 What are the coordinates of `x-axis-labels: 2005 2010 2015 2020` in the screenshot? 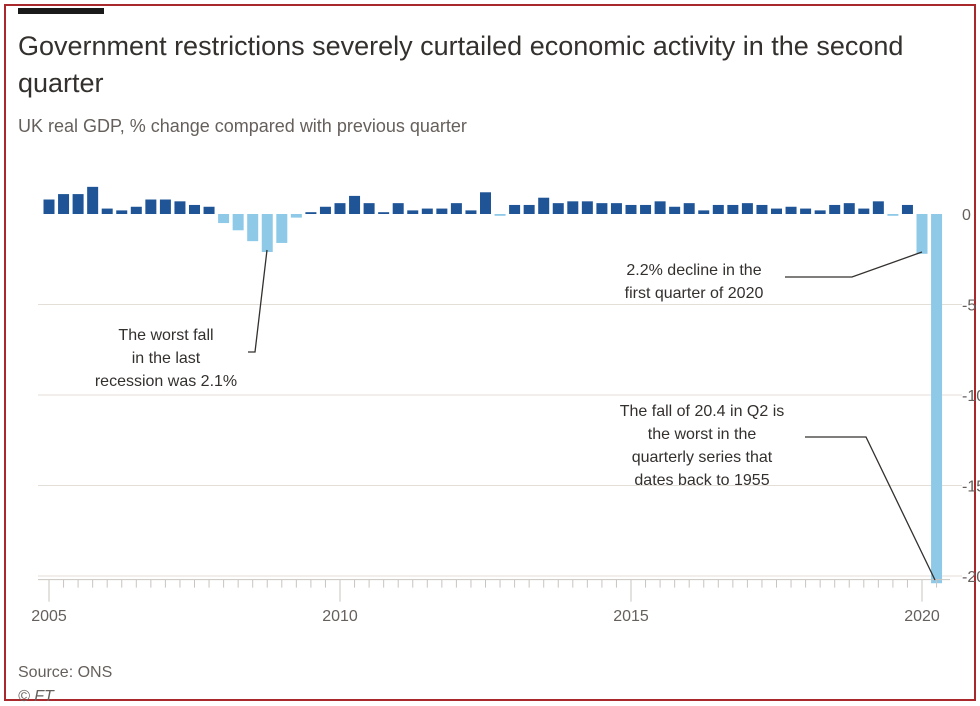 It's located at (485, 616).